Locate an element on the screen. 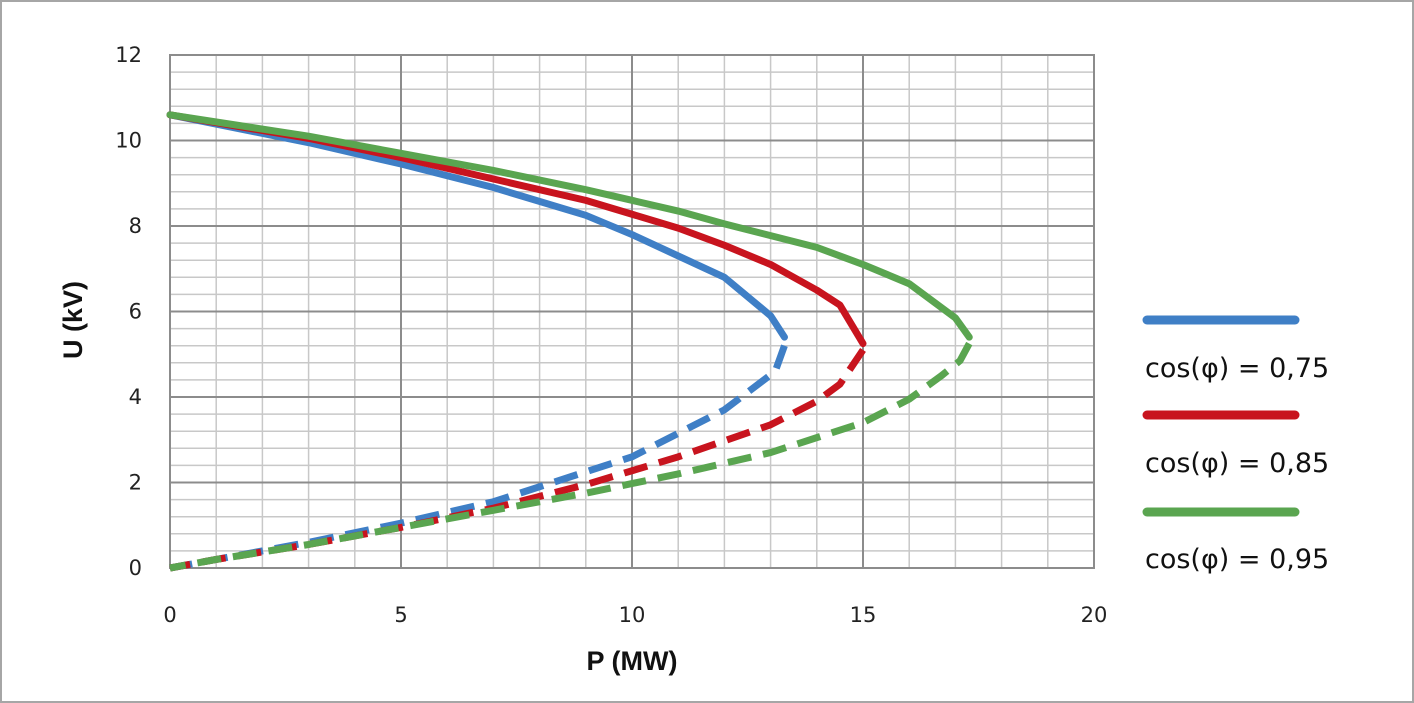  y-tick-label: 10 is located at coordinates (128, 141).